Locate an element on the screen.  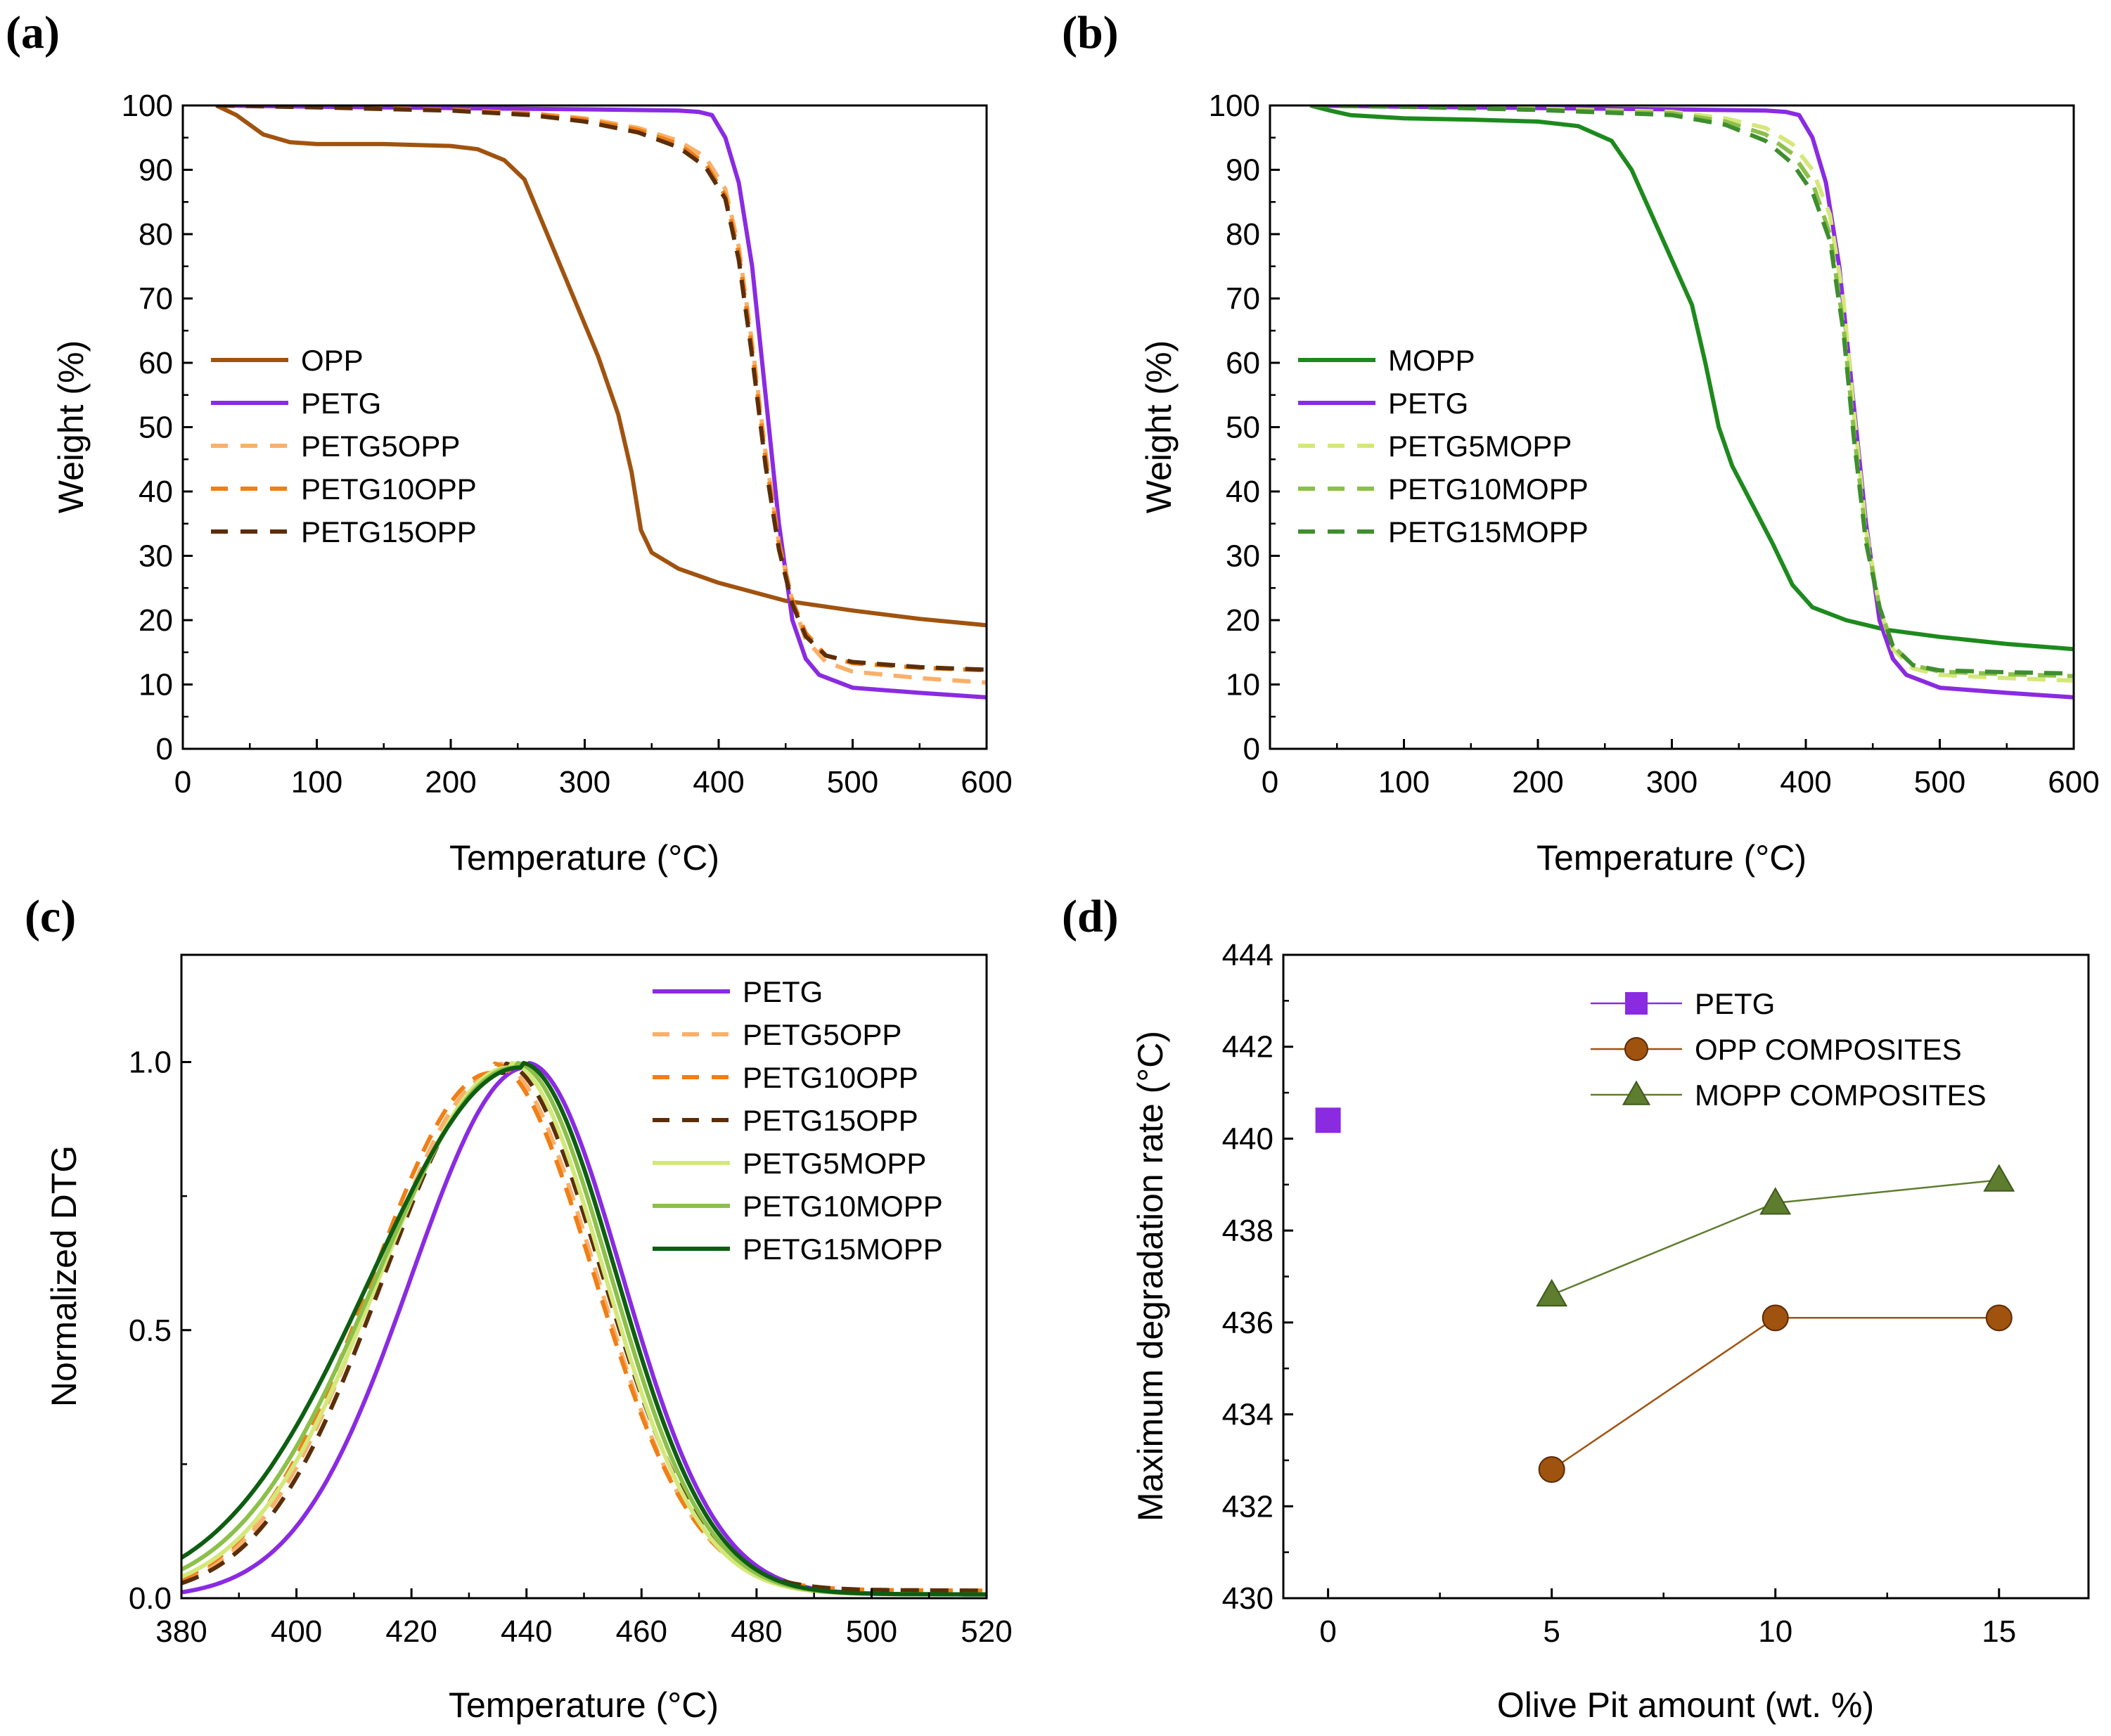
y-axis-title-c: Normalized DTG is located at coordinates (64, 1276).